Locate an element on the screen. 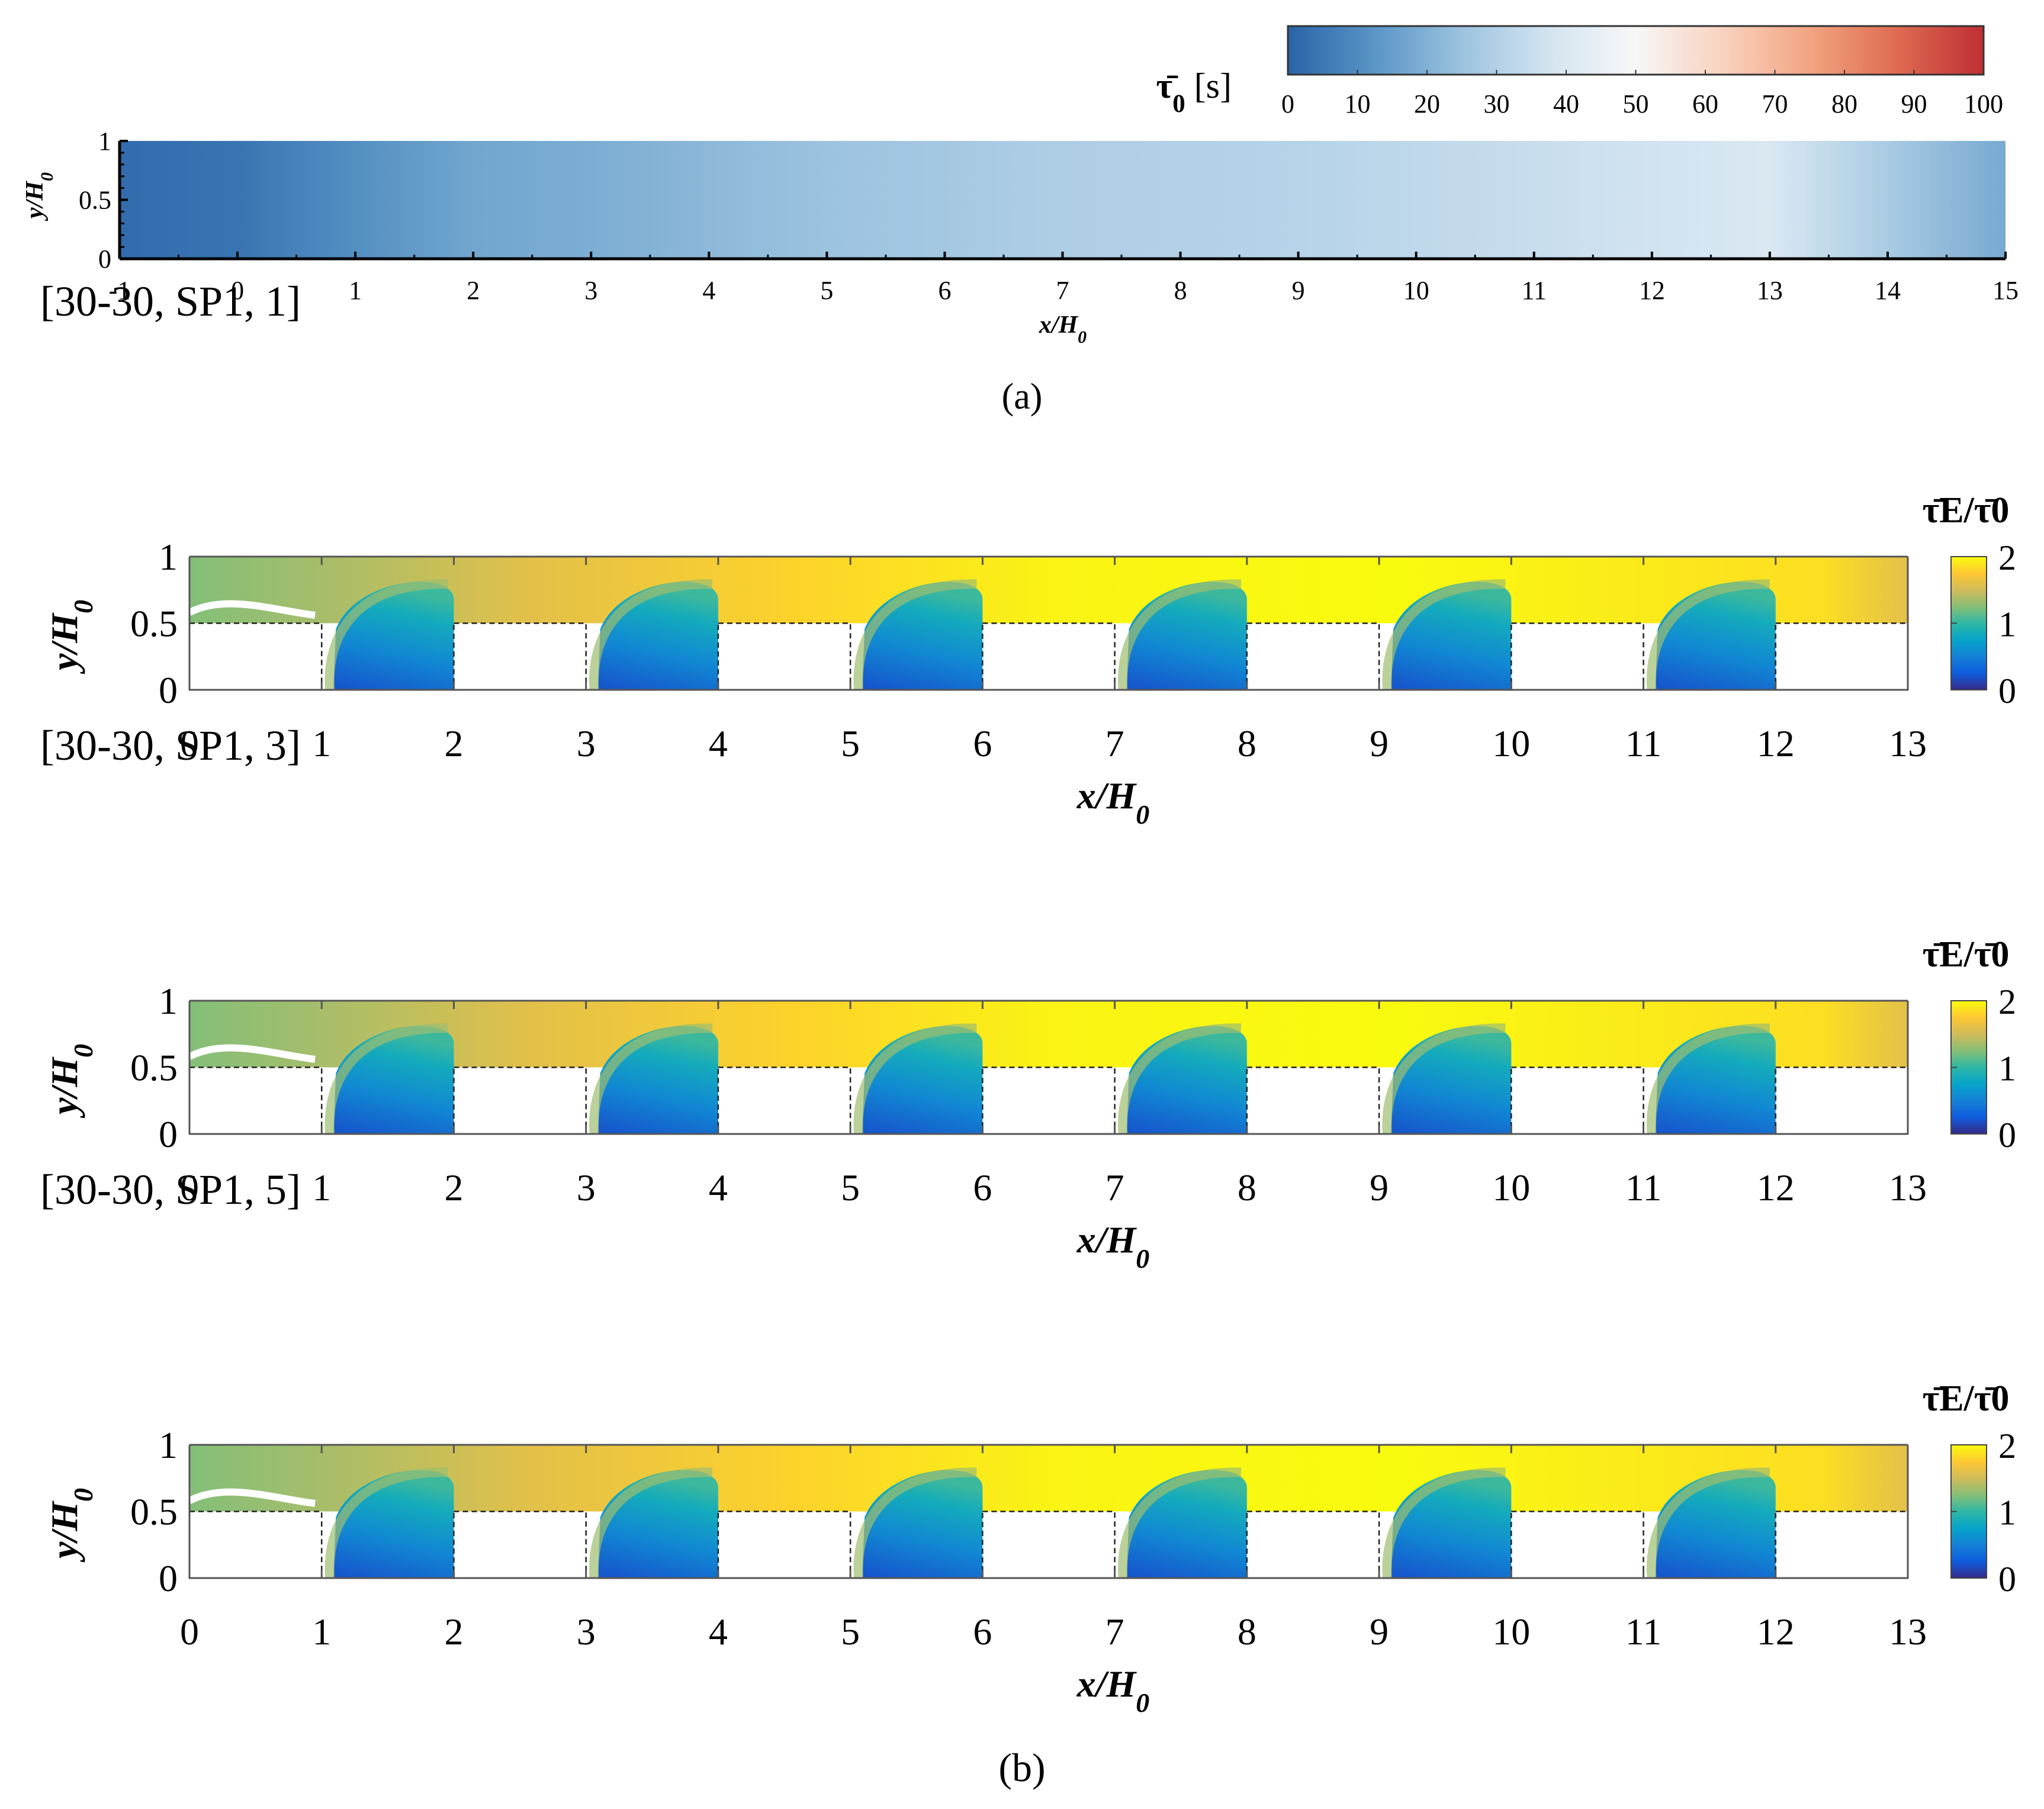  panel-b-label: (b) is located at coordinates (1021, 1767).